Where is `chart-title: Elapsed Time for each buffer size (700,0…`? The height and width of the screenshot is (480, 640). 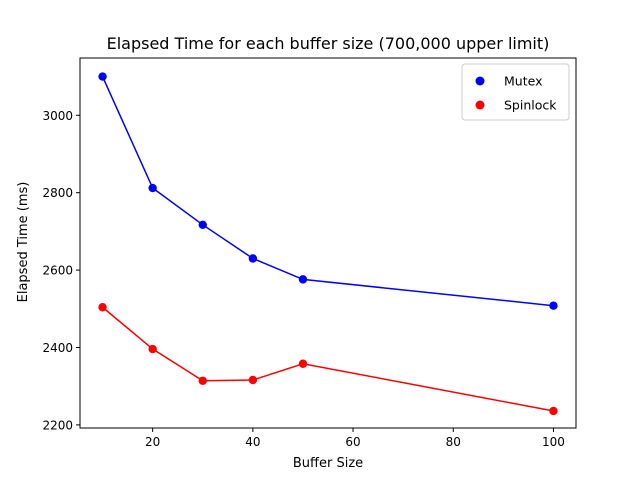
chart-title: Elapsed Time for each buffer size (700,0… is located at coordinates (328, 43).